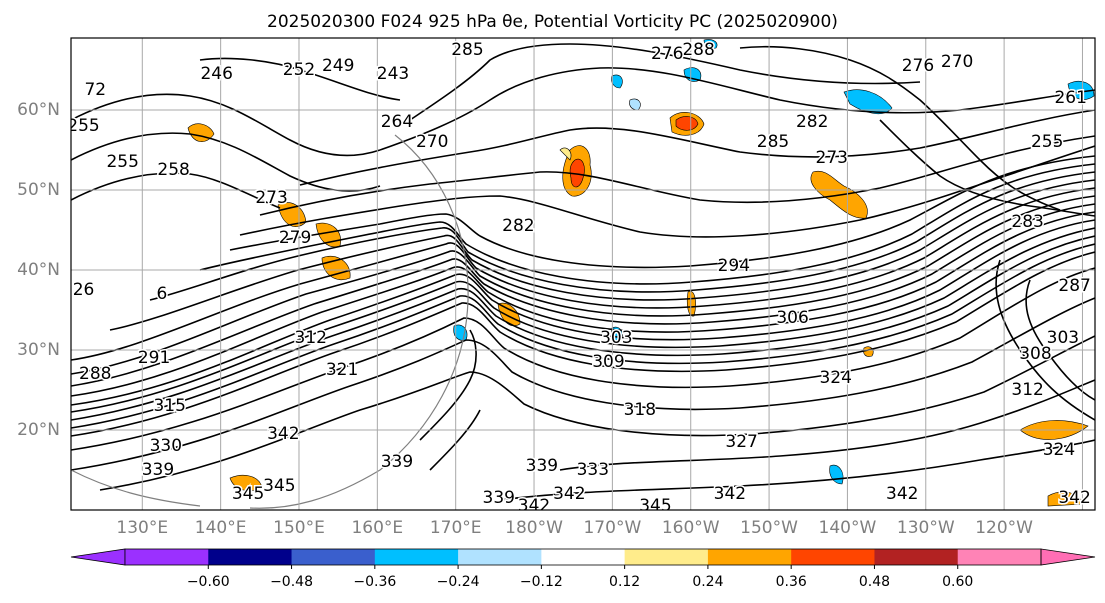  Describe the element at coordinates (136, 488) in the screenshot. I see `circle-arc` at that location.